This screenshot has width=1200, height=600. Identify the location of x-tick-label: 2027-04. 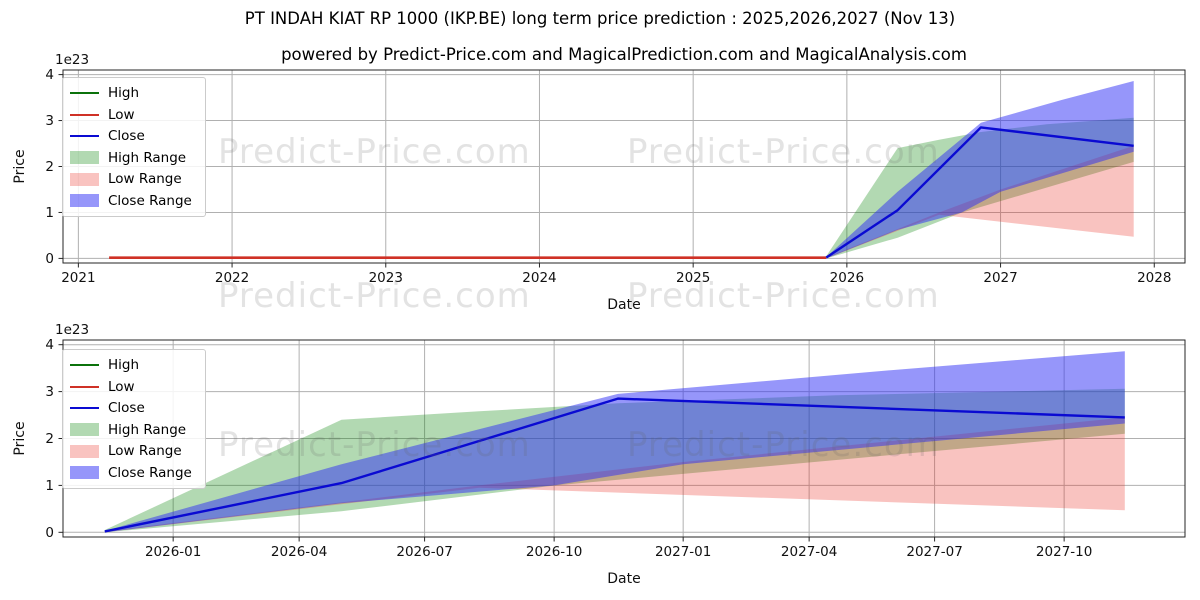
(809, 552).